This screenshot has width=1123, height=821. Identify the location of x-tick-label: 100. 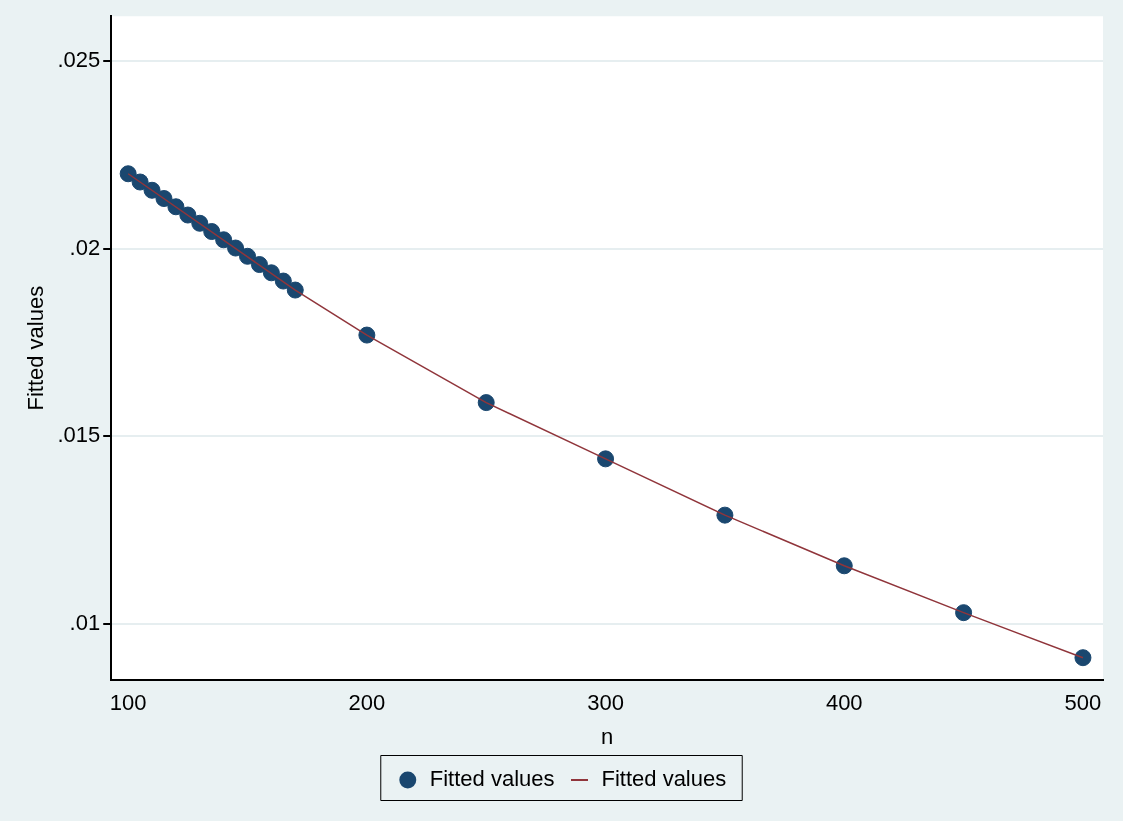
(128, 703).